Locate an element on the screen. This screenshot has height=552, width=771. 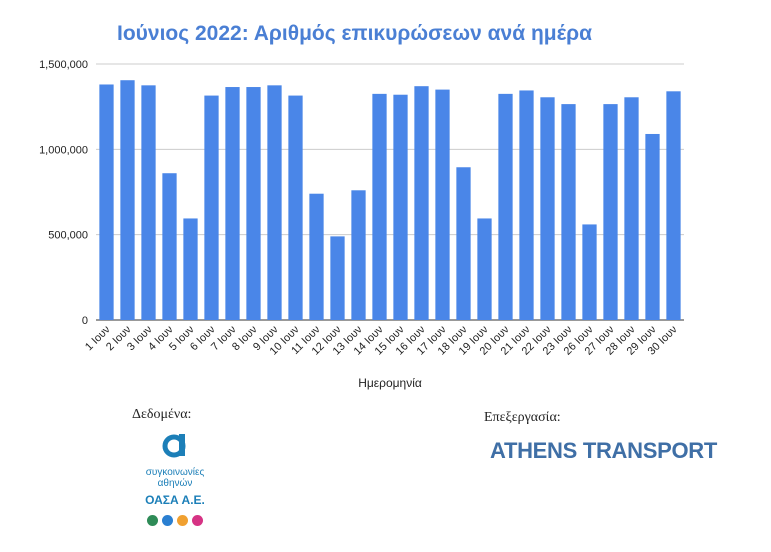
oasa-logo: συγκοινωνίες αθηνών ΟΑΣΑ Α.Ε. is located at coordinates (175, 479).